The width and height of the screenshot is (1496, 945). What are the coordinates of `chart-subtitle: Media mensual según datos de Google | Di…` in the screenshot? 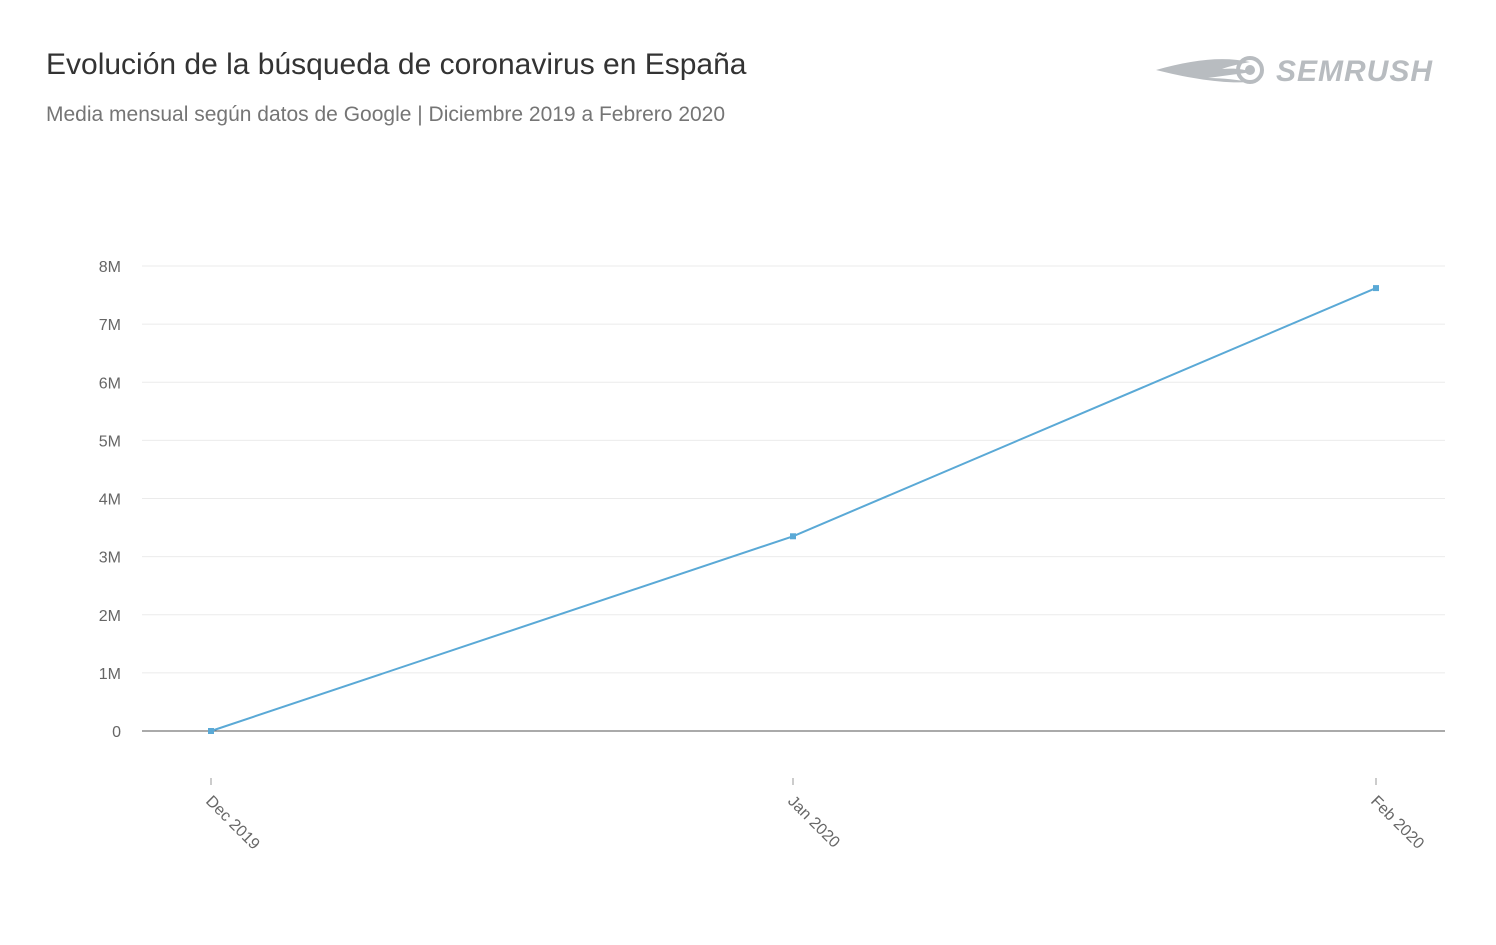 It's located at (386, 114).